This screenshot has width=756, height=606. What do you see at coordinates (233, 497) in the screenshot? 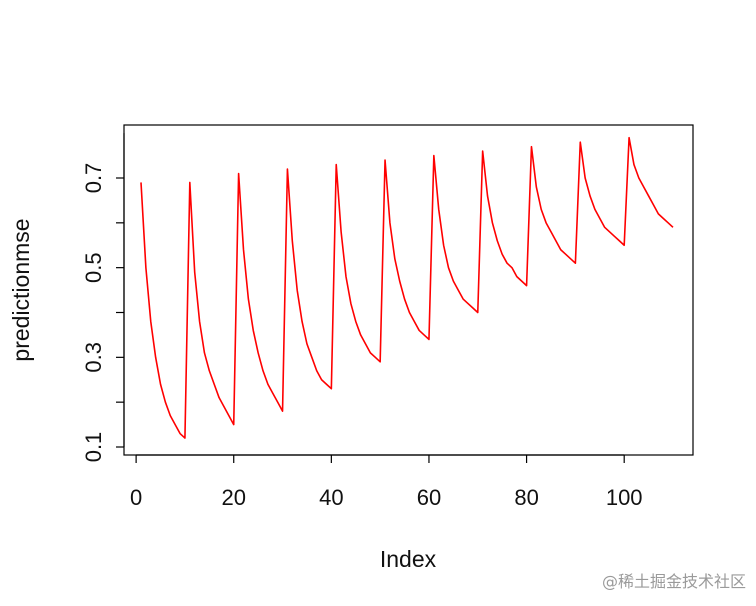
I see `x-tick-label: 20` at bounding box center [233, 497].